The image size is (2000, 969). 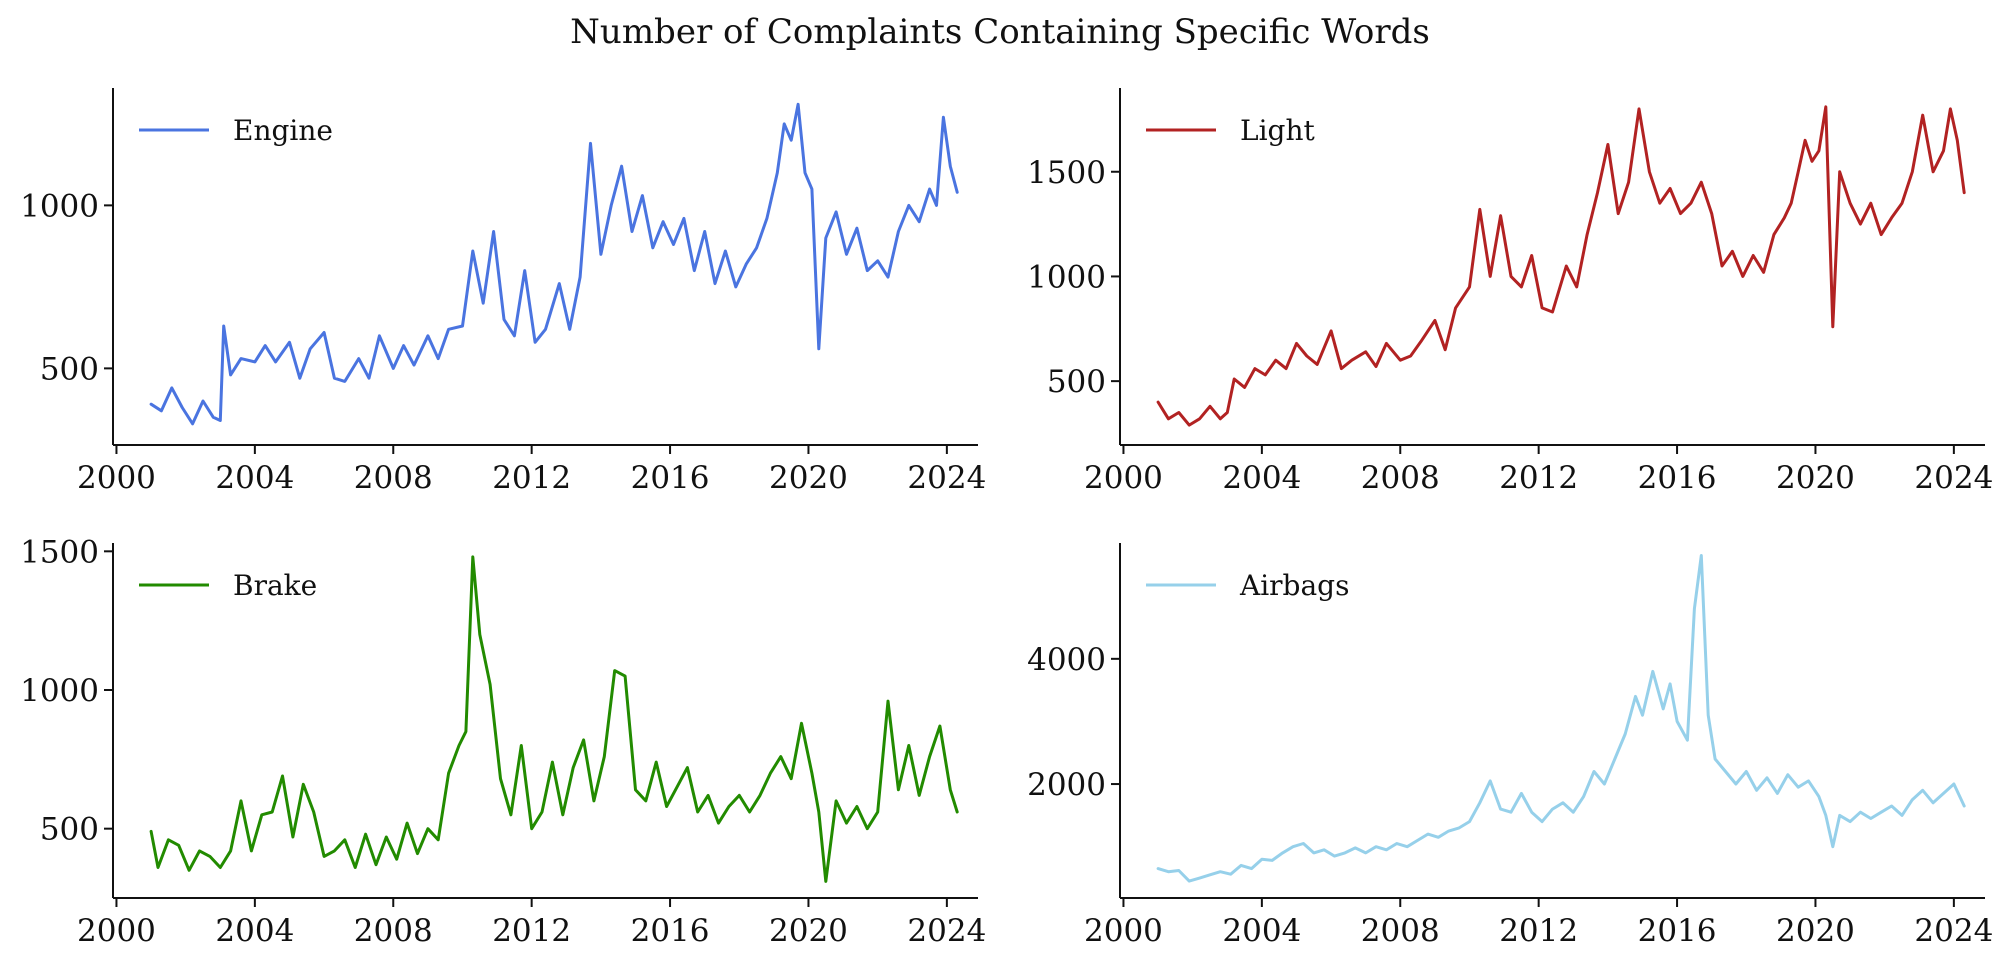 What do you see at coordinates (1066, 660) in the screenshot?
I see `y-tick-label: 4000` at bounding box center [1066, 660].